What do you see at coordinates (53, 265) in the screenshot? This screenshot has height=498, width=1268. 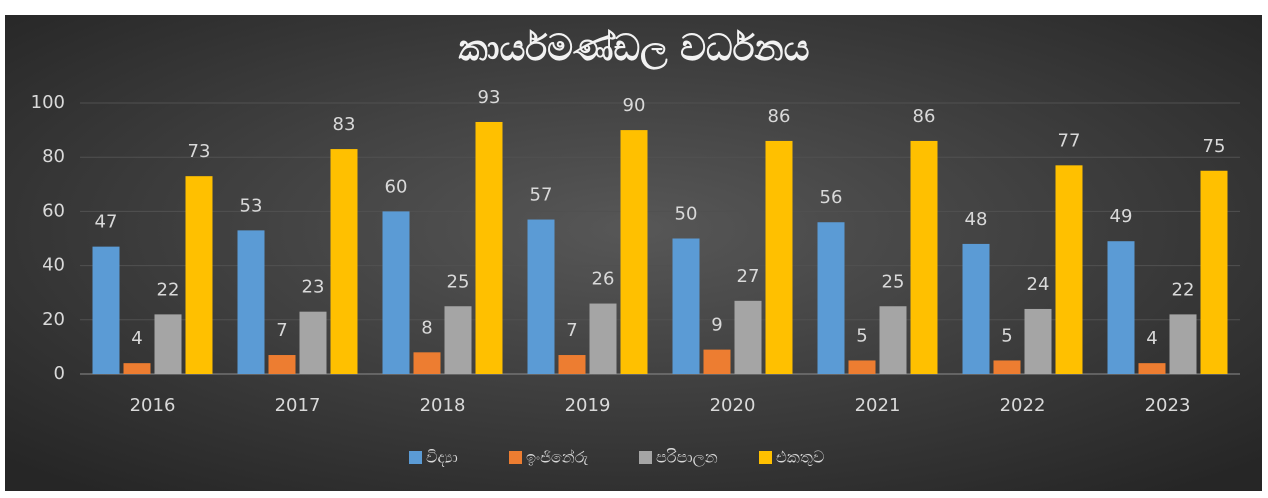 I see `y-tick-label: 40` at bounding box center [53, 265].